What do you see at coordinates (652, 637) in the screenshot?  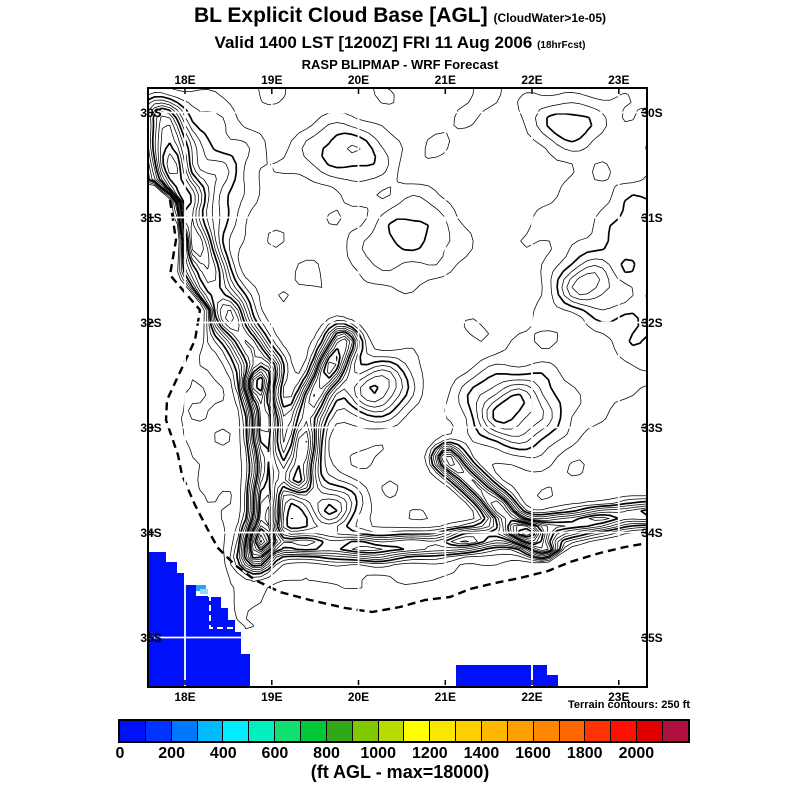 I see `lat-label-right-35S: 35S` at bounding box center [652, 637].